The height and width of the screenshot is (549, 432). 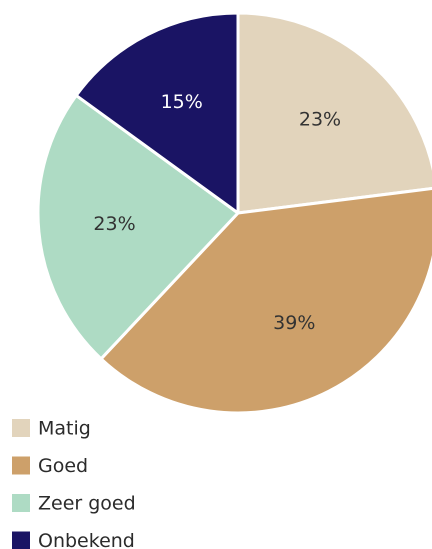 What do you see at coordinates (87, 504) in the screenshot?
I see `legend-label: Zeer goed` at bounding box center [87, 504].